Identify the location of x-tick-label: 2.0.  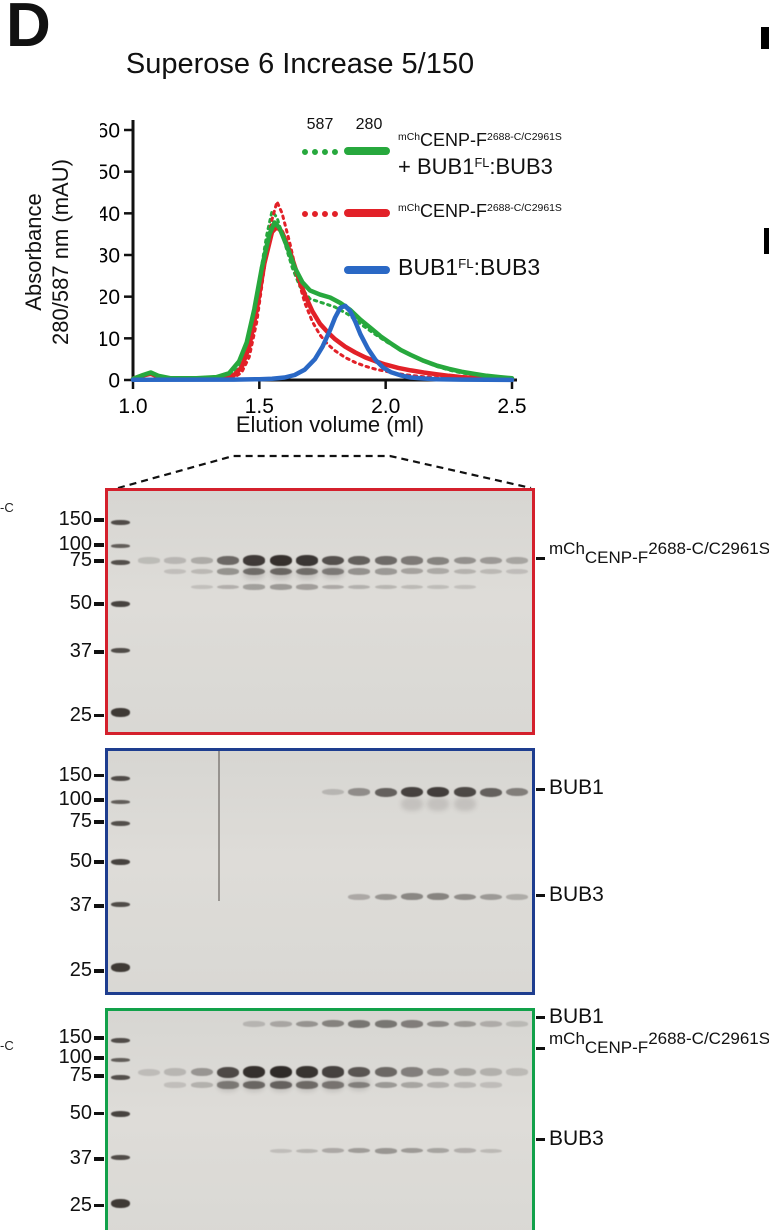
(385, 406).